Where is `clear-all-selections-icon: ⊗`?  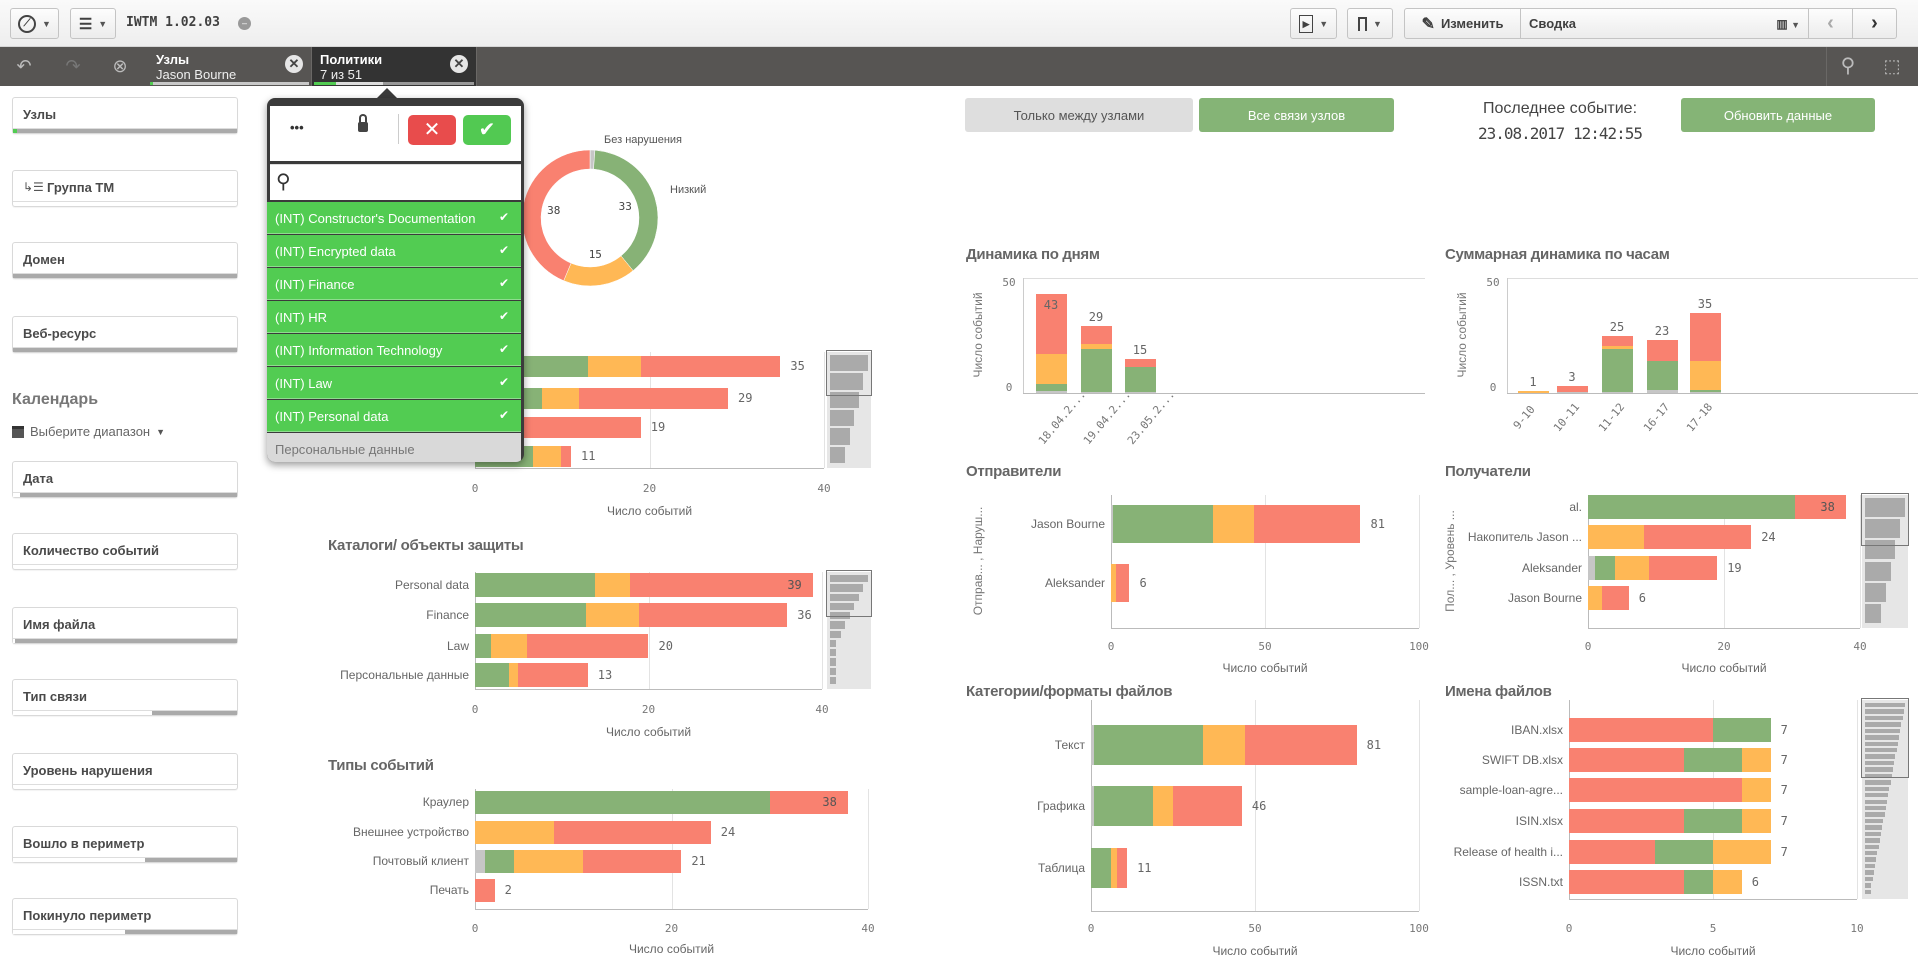 clear-all-selections-icon: ⊗ is located at coordinates (120, 66).